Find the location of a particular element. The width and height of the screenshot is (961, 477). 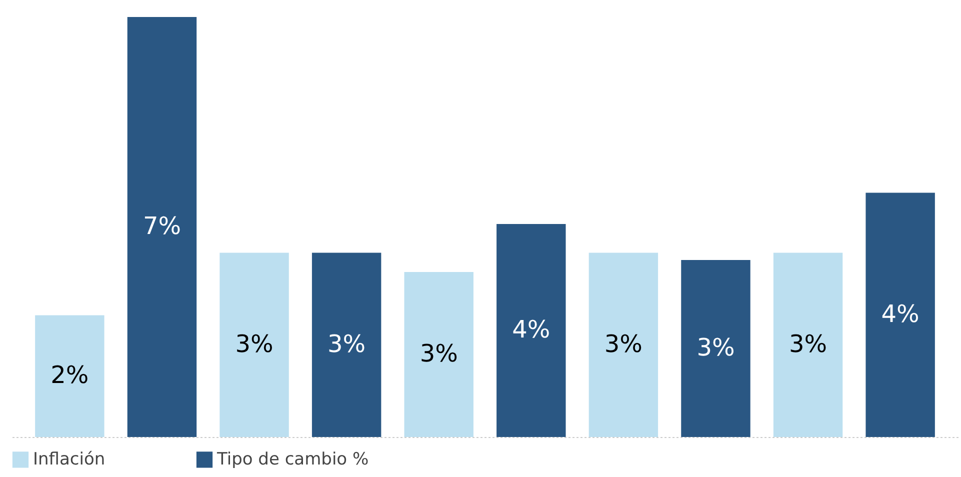

legend-label: Inflación is located at coordinates (69, 460).